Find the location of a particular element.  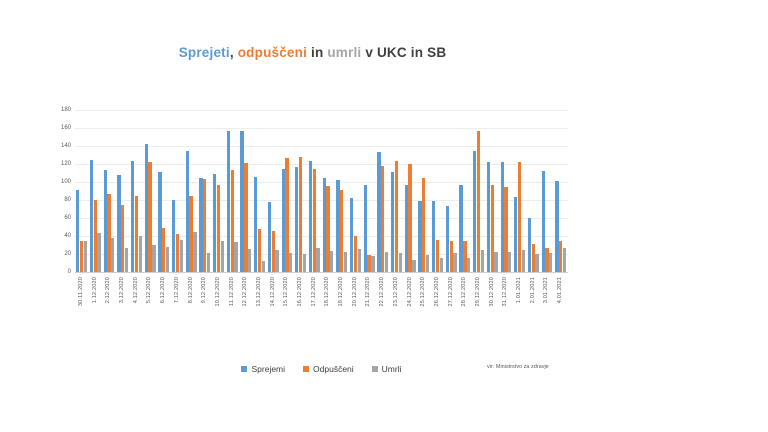

x-axis-label: 30.12.2020 is located at coordinates (491, 292).